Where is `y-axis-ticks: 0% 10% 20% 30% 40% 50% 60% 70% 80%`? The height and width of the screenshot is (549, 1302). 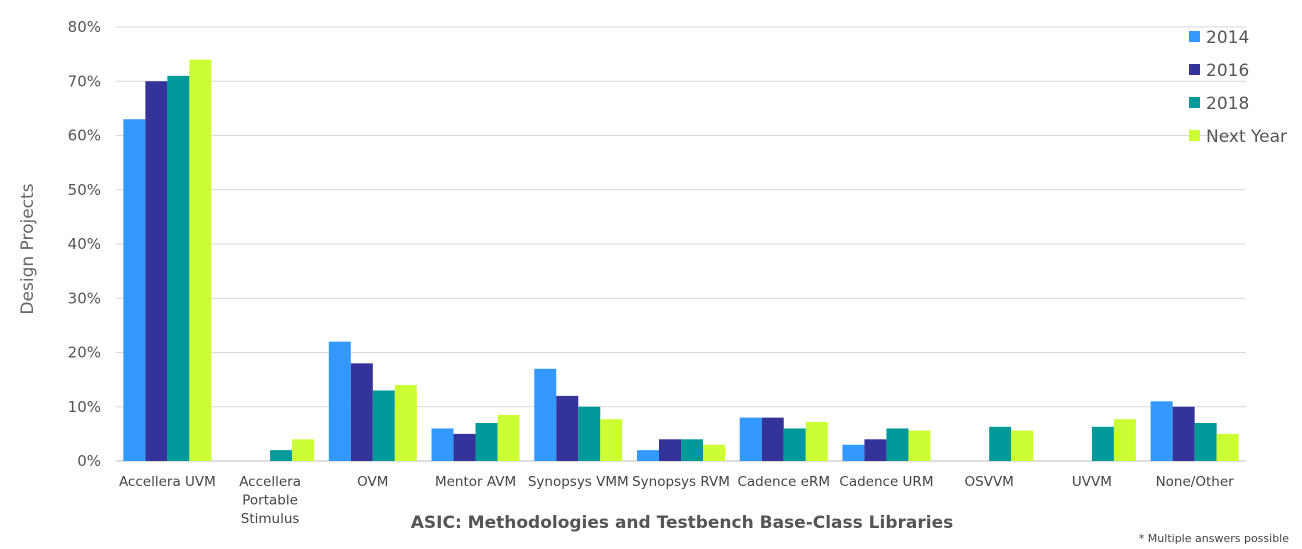
y-axis-ticks: 0% 10% 20% 30% 40% 50% 60% 70% 80% is located at coordinates (84, 244).